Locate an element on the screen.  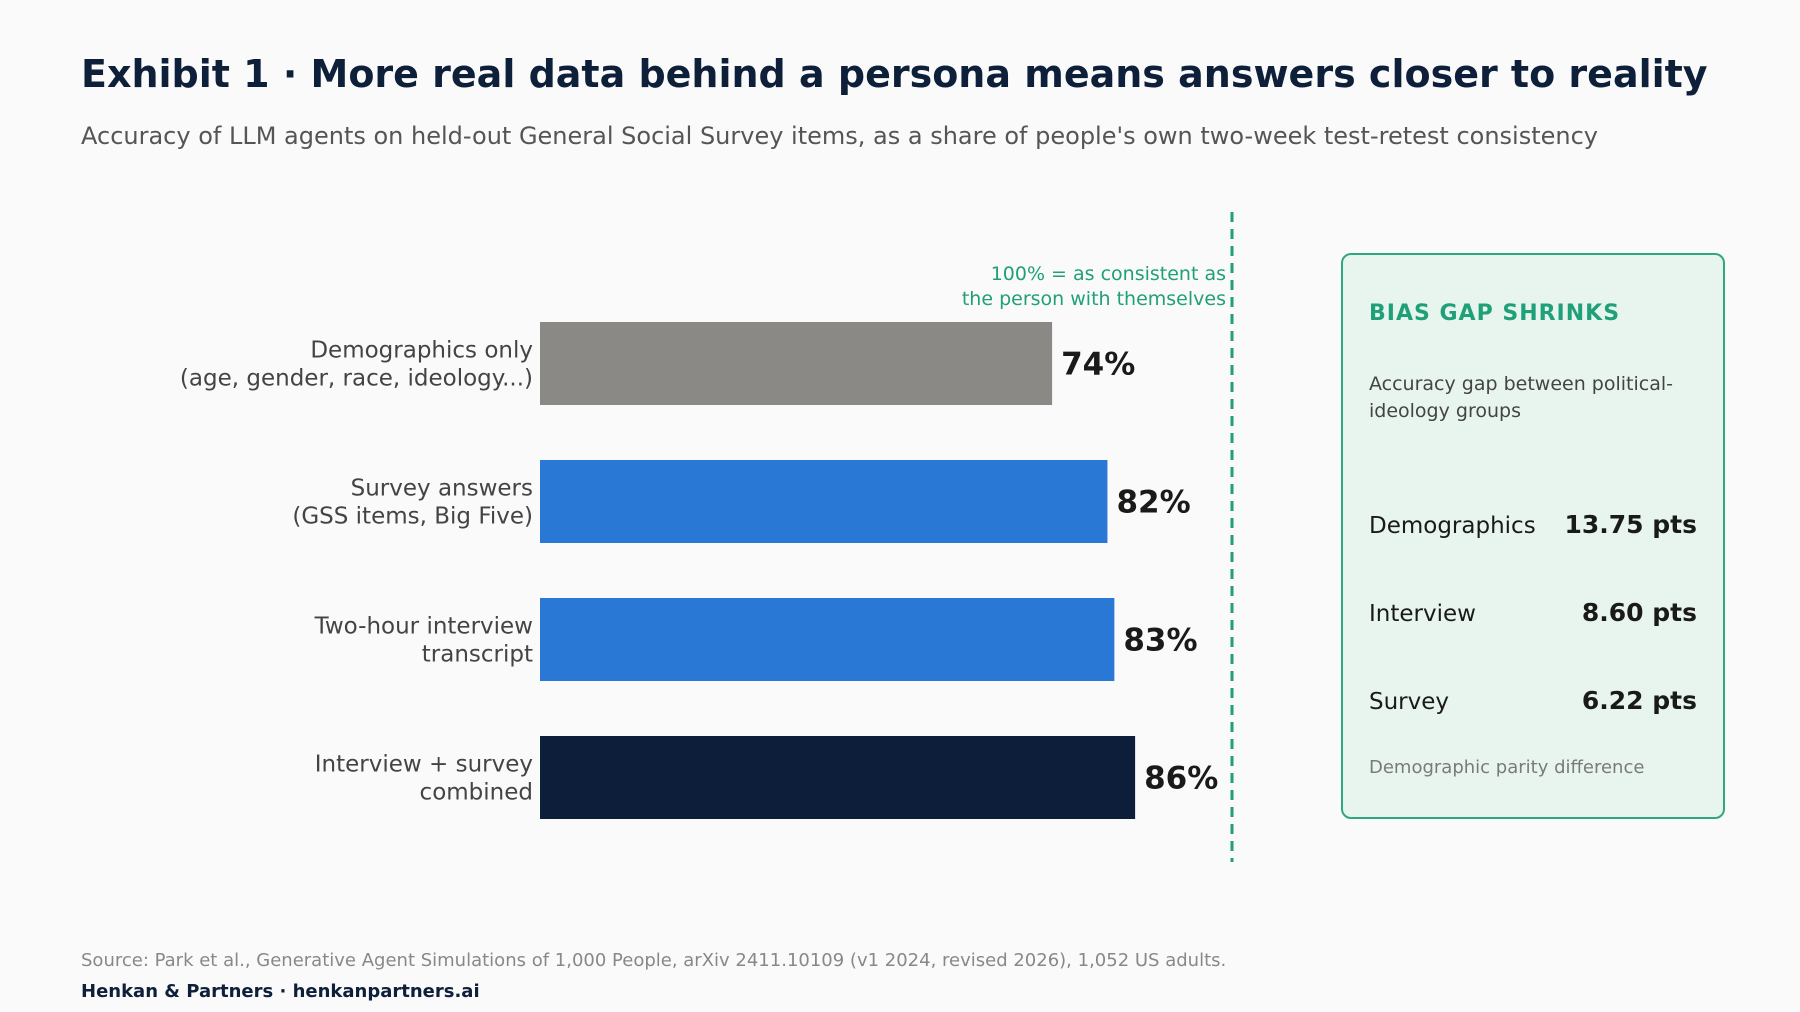
category-label-2: (GSS items, Big Five) is located at coordinates (412, 517).